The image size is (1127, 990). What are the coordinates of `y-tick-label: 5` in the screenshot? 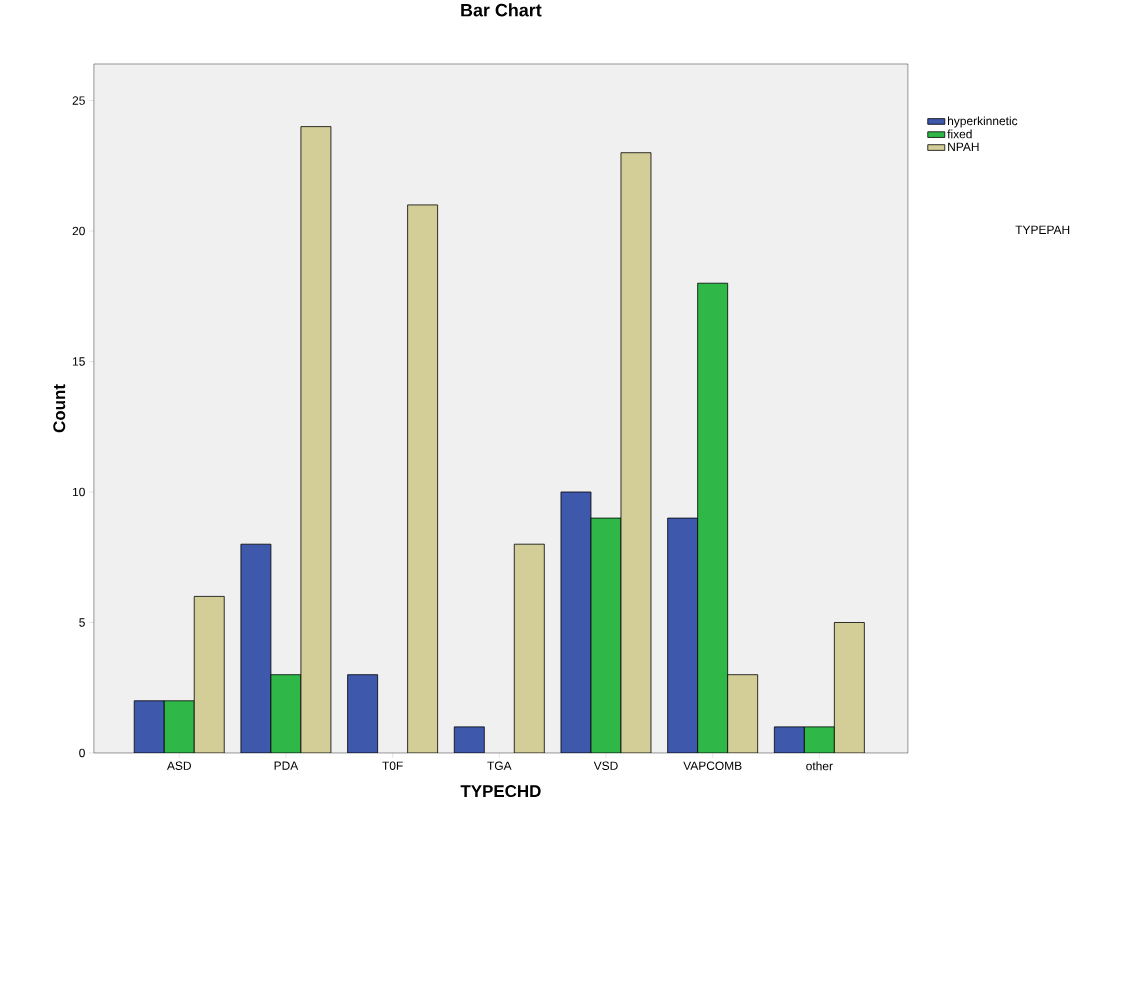 It's located at (82, 622).